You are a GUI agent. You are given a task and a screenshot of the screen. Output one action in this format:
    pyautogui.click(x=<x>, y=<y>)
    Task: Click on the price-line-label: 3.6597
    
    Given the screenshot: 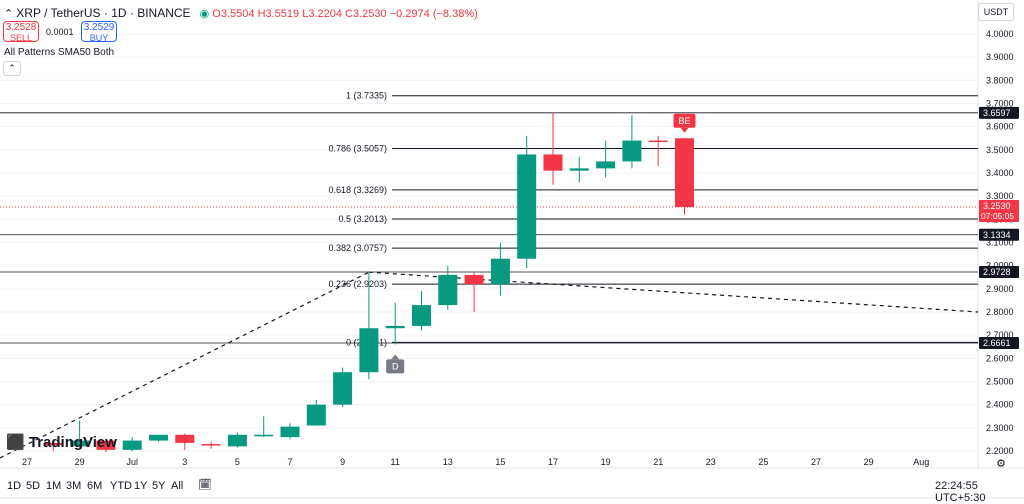 What is the action you would take?
    pyautogui.click(x=997, y=113)
    